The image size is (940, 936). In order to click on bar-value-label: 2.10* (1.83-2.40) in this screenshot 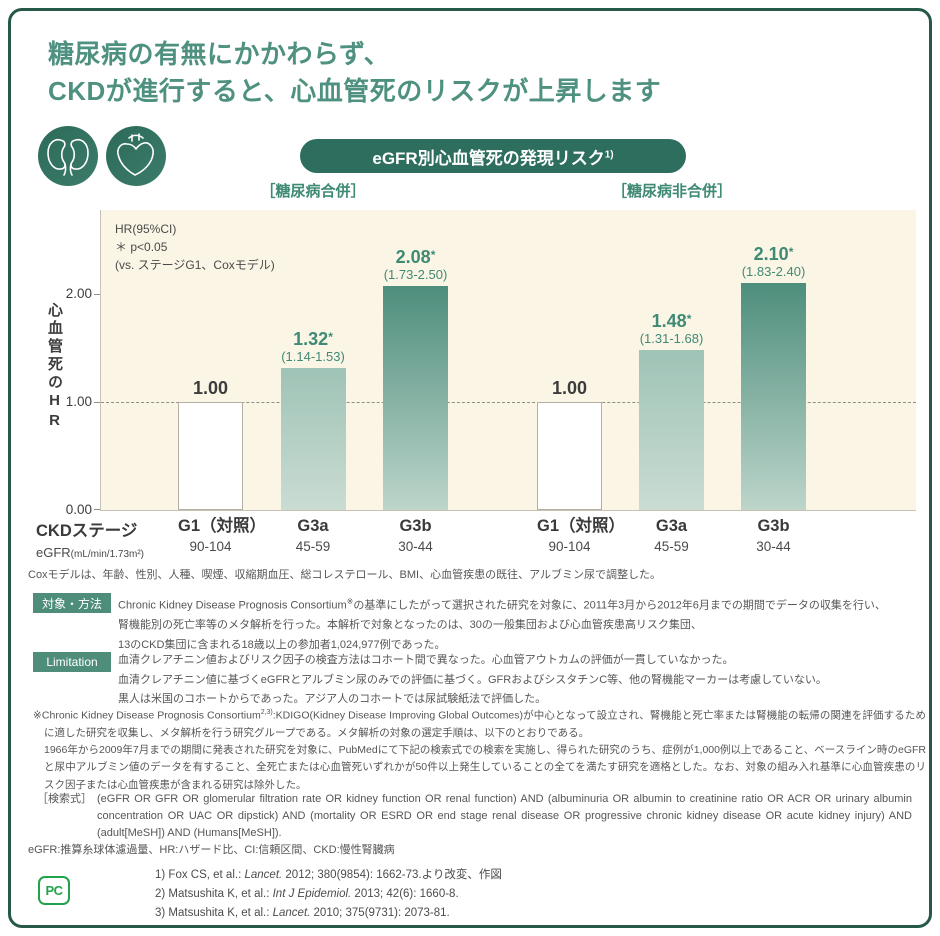, I will do `click(773, 261)`.